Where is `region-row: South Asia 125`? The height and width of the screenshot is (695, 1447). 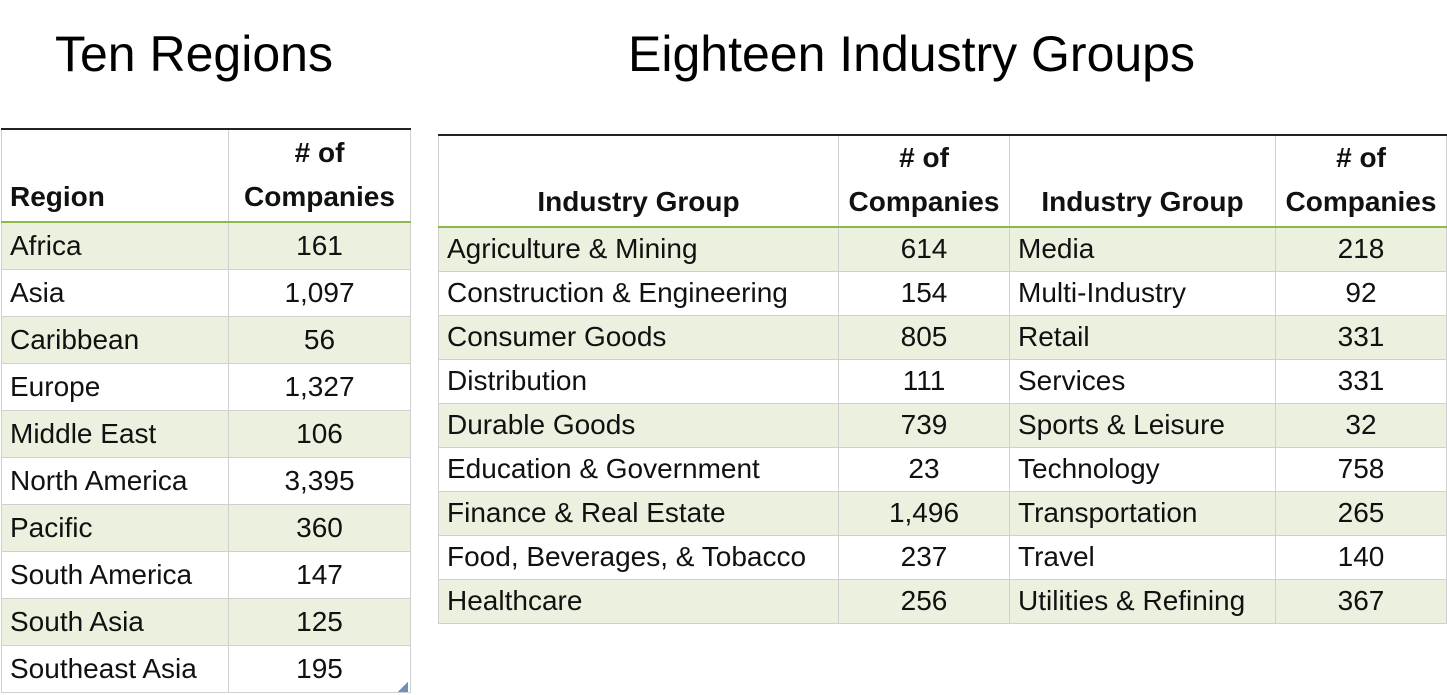 region-row: South Asia 125 is located at coordinates (206, 621).